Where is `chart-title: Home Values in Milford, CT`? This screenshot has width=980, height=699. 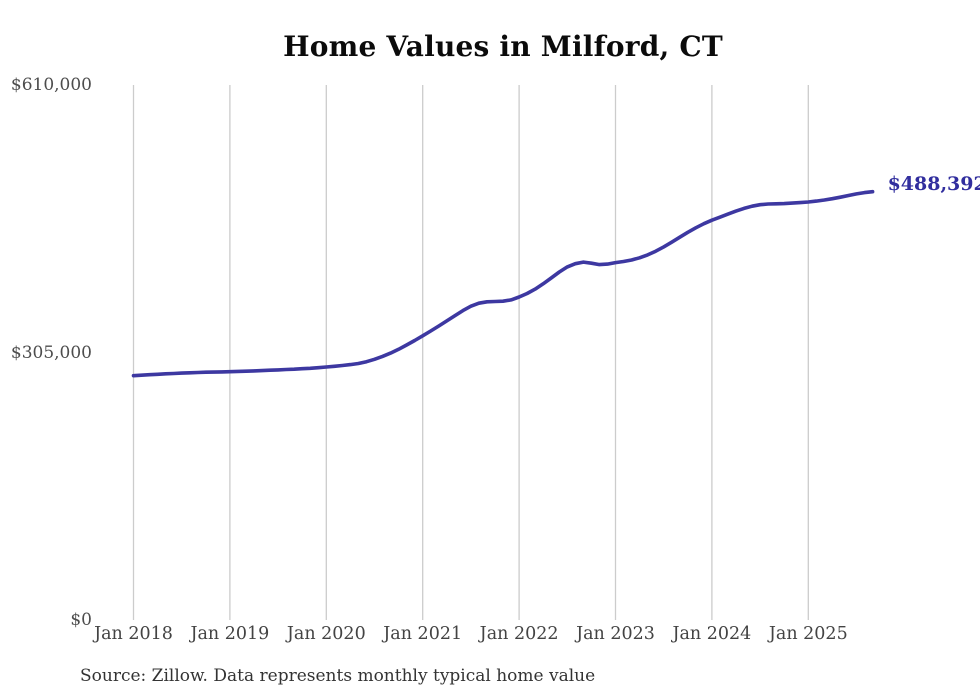 chart-title: Home Values in Milford, CT is located at coordinates (503, 46).